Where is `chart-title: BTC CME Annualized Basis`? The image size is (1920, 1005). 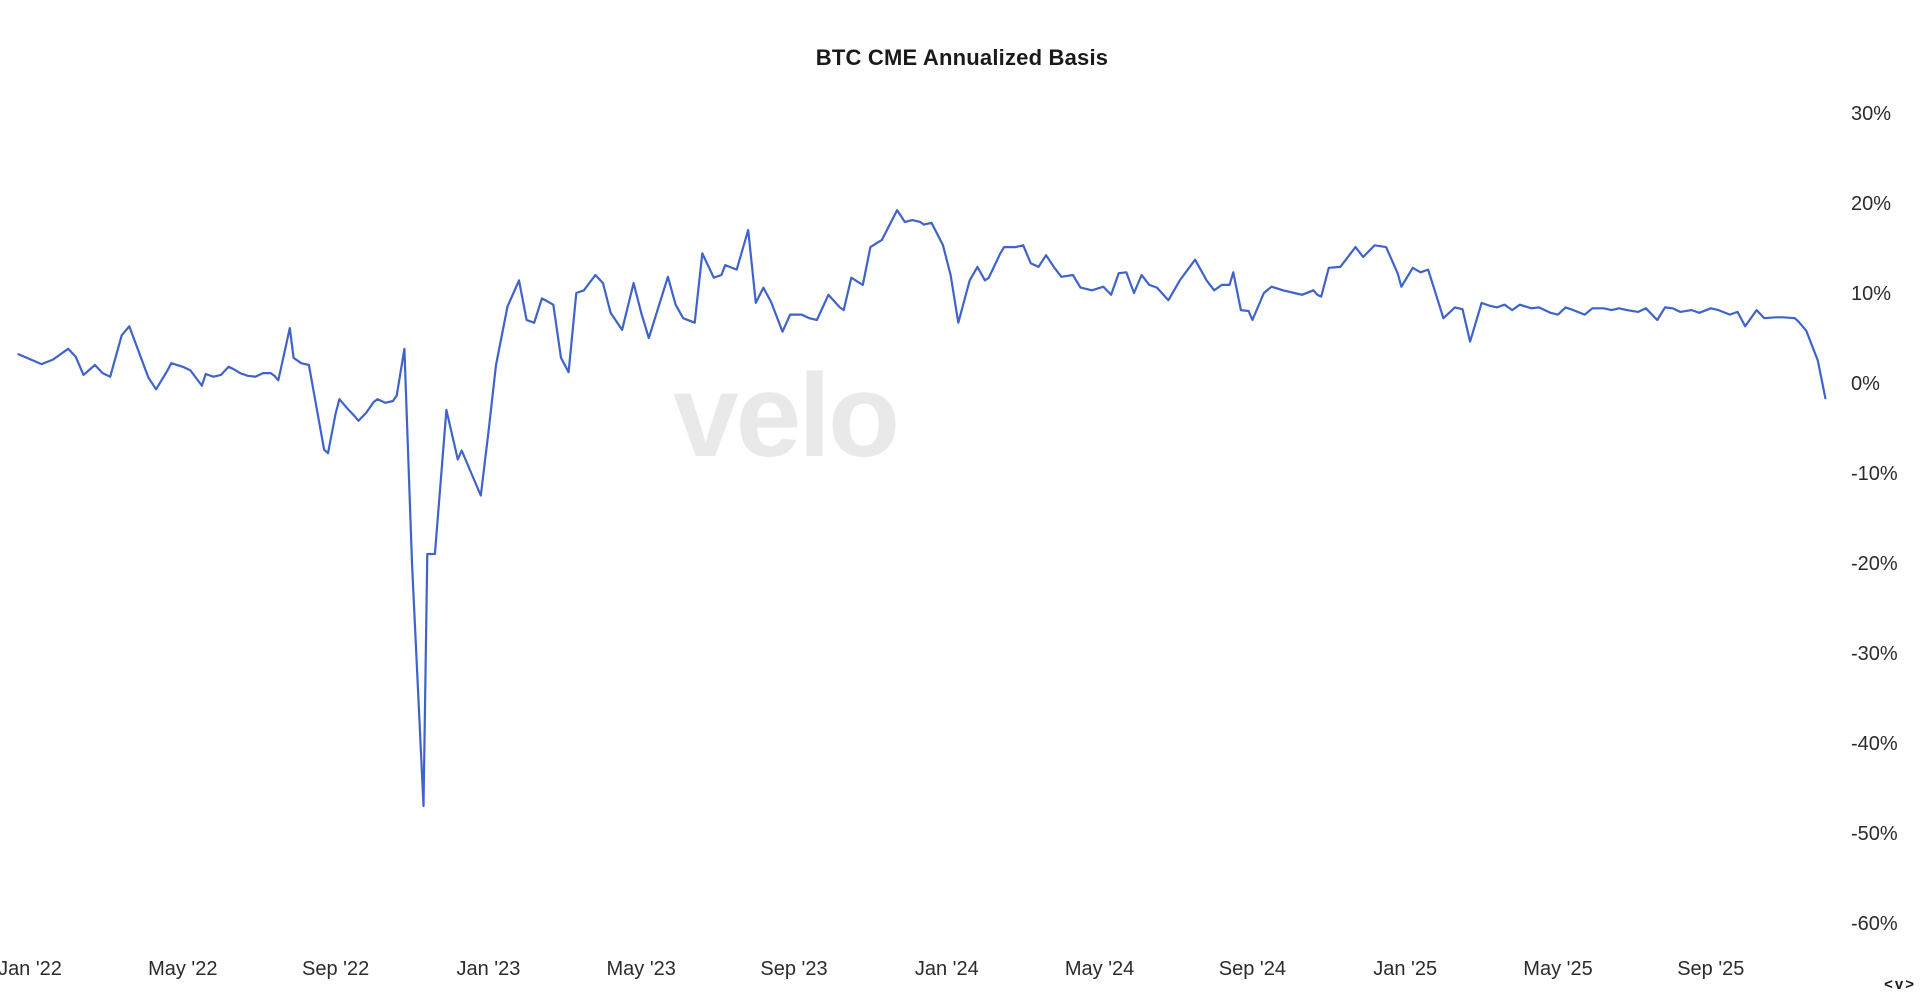 chart-title: BTC CME Annualized Basis is located at coordinates (962, 57).